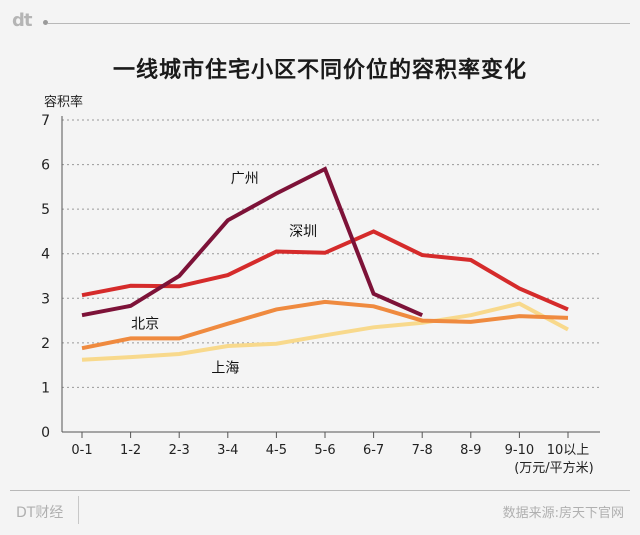 This screenshot has width=640, height=535. Describe the element at coordinates (422, 450) in the screenshot. I see `x-tick-label: 7-8` at that location.